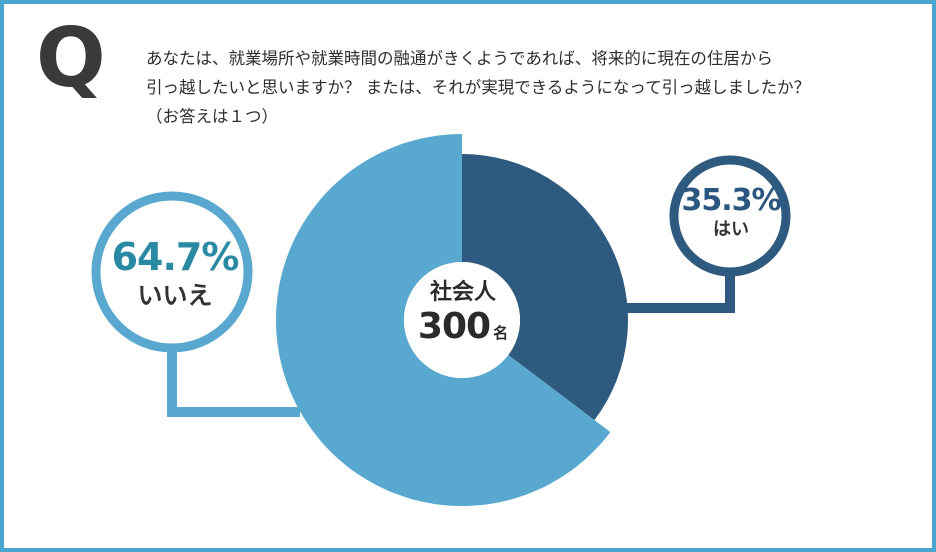 The width and height of the screenshot is (936, 552). What do you see at coordinates (731, 200) in the screenshot?
I see `yes-percent-label: 35.3%` at bounding box center [731, 200].